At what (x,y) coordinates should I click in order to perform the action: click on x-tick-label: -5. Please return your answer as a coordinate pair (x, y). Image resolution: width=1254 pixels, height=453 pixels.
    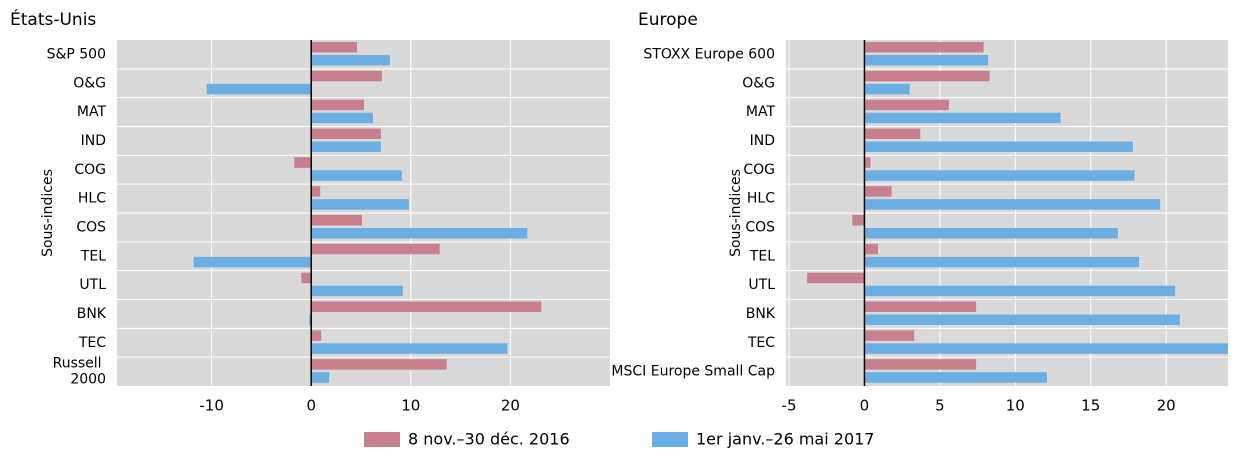
    Looking at the image, I should click on (789, 406).